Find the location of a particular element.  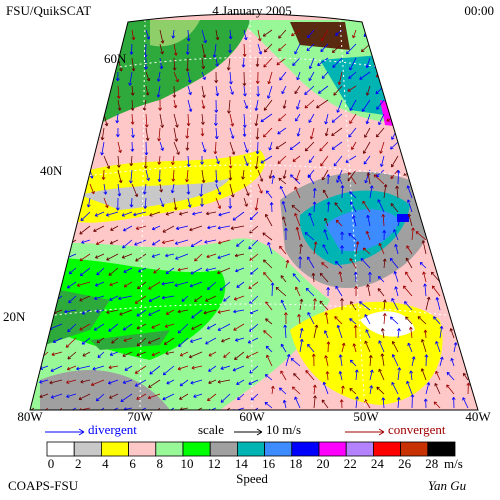

scale-arrow is located at coordinates (259, 432).